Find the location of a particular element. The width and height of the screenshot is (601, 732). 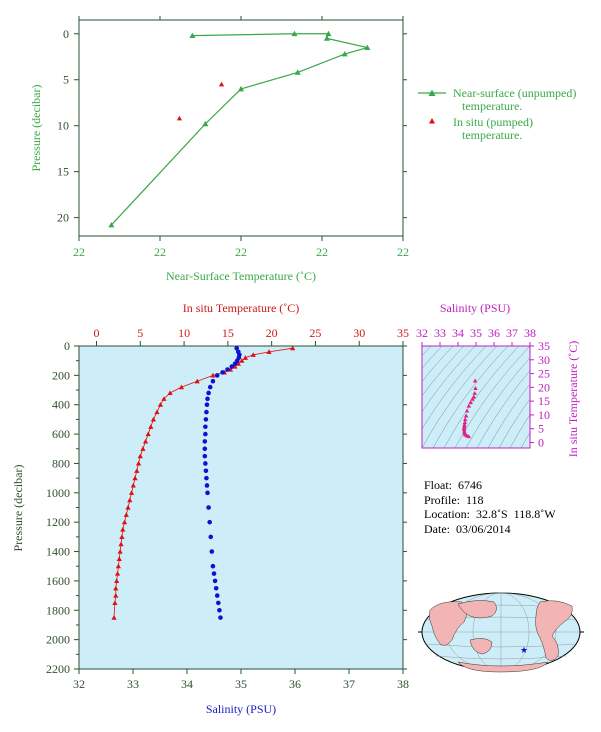

salinity-tick-label: 35 is located at coordinates (241, 684).